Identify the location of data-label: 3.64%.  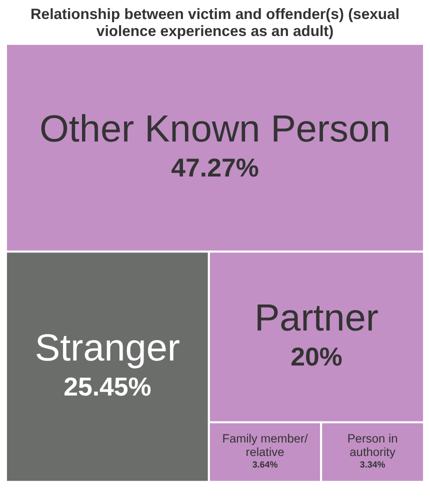
(265, 465).